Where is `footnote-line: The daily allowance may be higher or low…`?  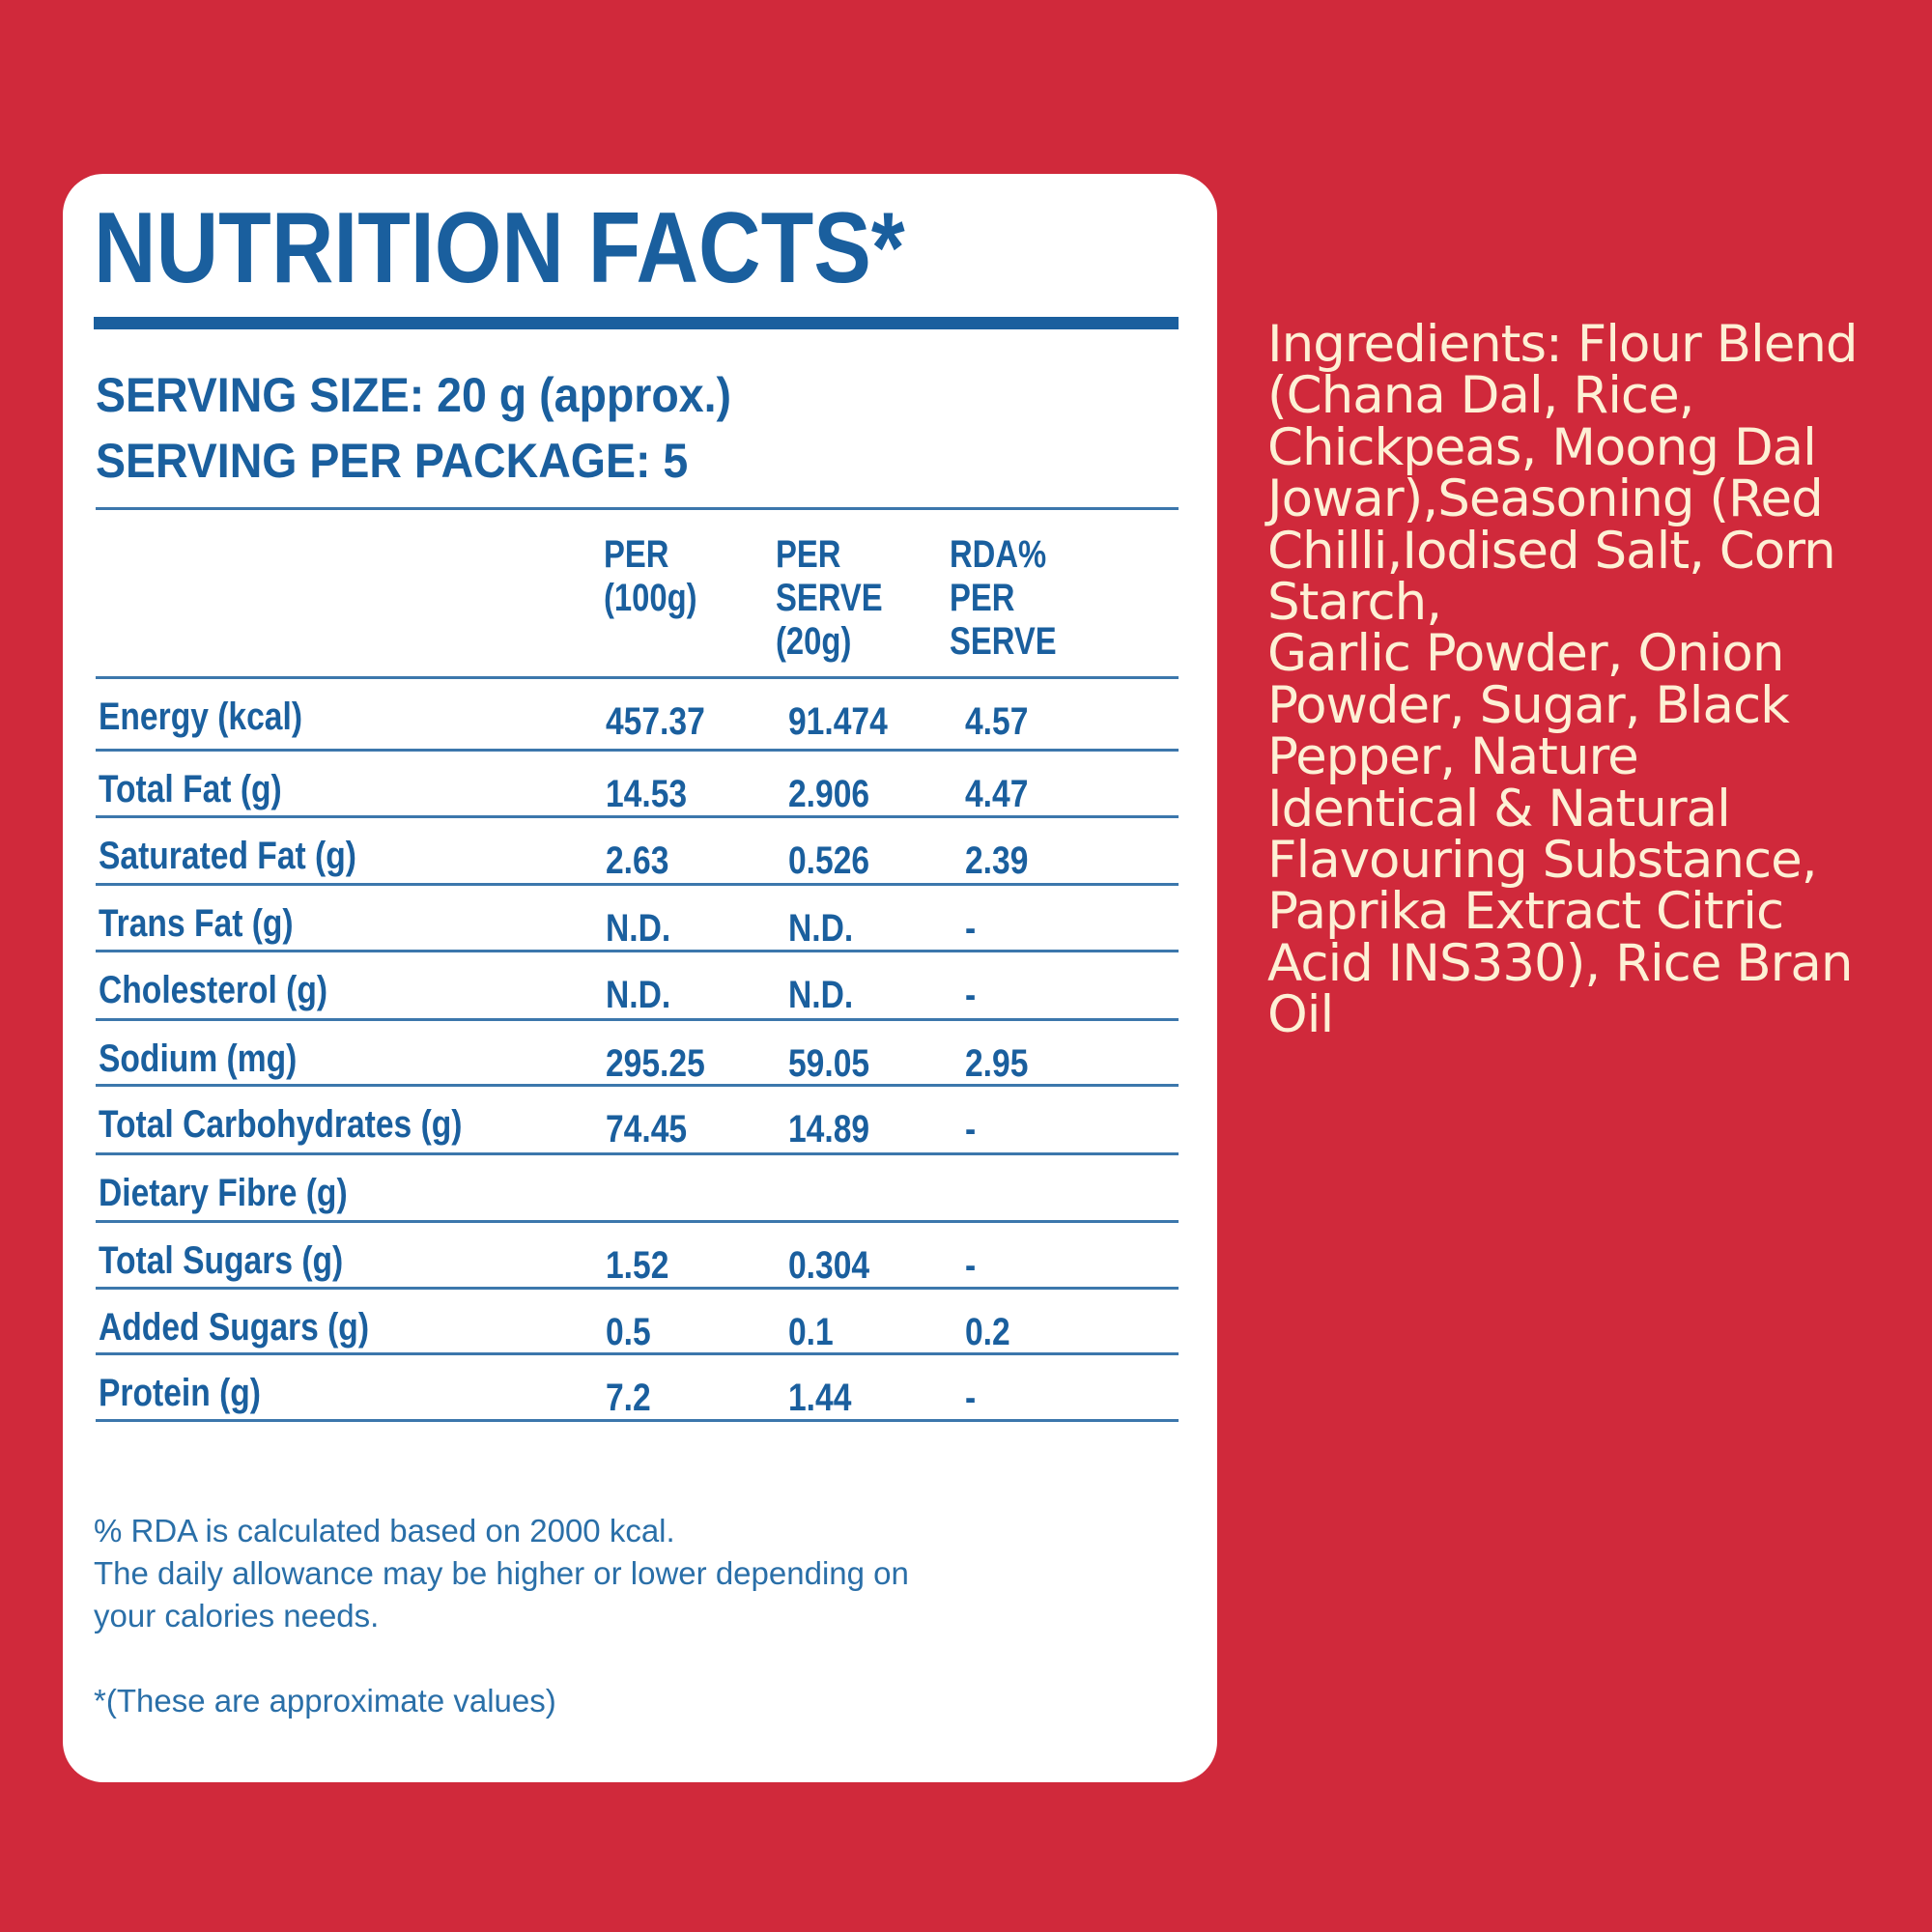 footnote-line: The daily allowance may be higher or low… is located at coordinates (502, 1573).